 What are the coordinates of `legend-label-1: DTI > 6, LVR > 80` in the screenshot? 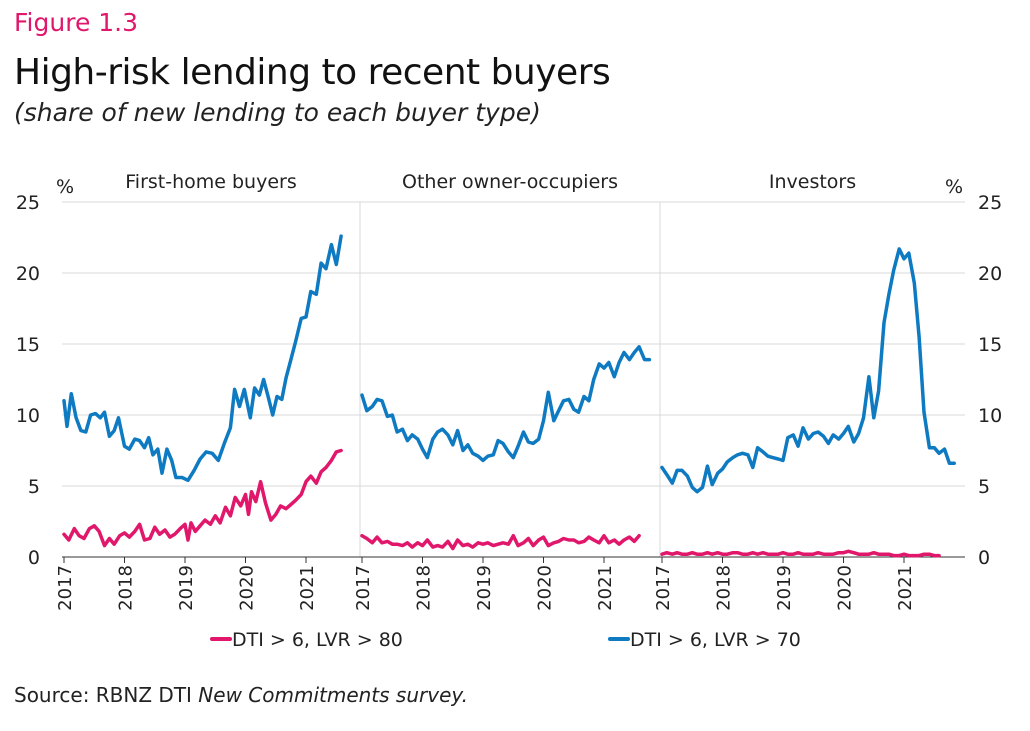 It's located at (317, 640).